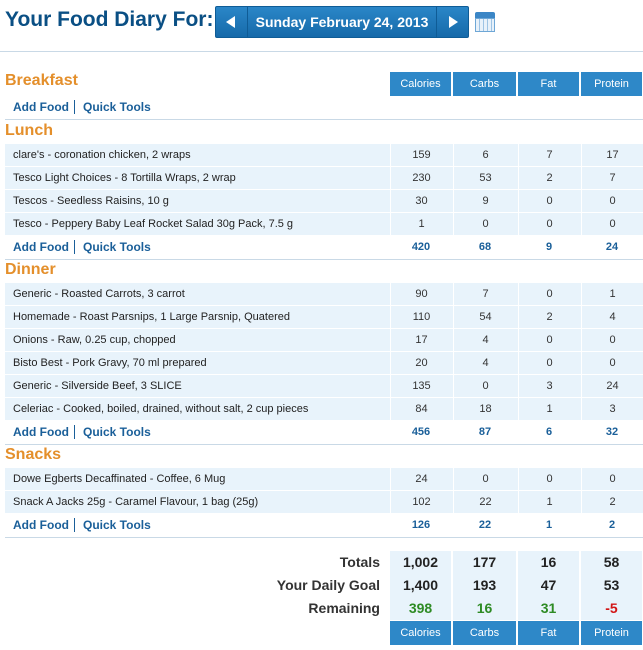 The height and width of the screenshot is (650, 643). Describe the element at coordinates (91, 201) in the screenshot. I see `food-name-link: Tescos - Seedless Raisins, 10 g` at that location.